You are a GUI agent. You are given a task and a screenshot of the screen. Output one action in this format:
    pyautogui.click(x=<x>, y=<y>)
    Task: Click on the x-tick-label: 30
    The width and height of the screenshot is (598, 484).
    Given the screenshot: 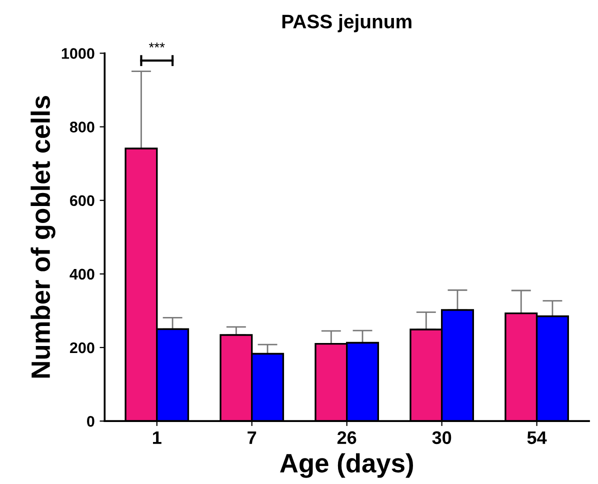 What is the action you would take?
    pyautogui.click(x=442, y=437)
    